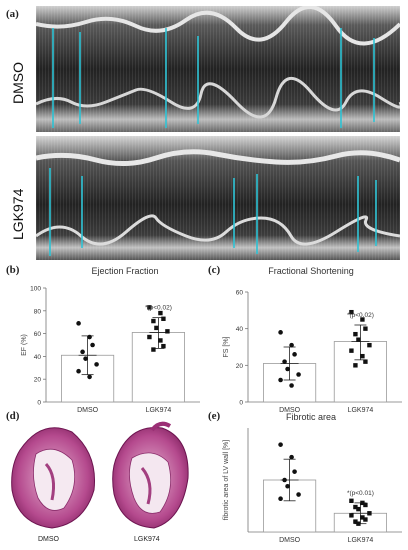 This screenshot has height=550, width=408. Describe the element at coordinates (13, 416) in the screenshot. I see `panel-label-d: (d)` at that location.